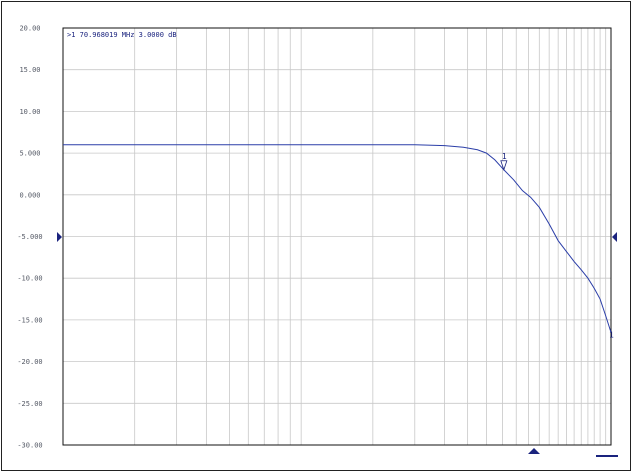  Describe the element at coordinates (122, 35) in the screenshot. I see `marker-readout: >1 70.968019 MHz 3.0000 dB` at that location.